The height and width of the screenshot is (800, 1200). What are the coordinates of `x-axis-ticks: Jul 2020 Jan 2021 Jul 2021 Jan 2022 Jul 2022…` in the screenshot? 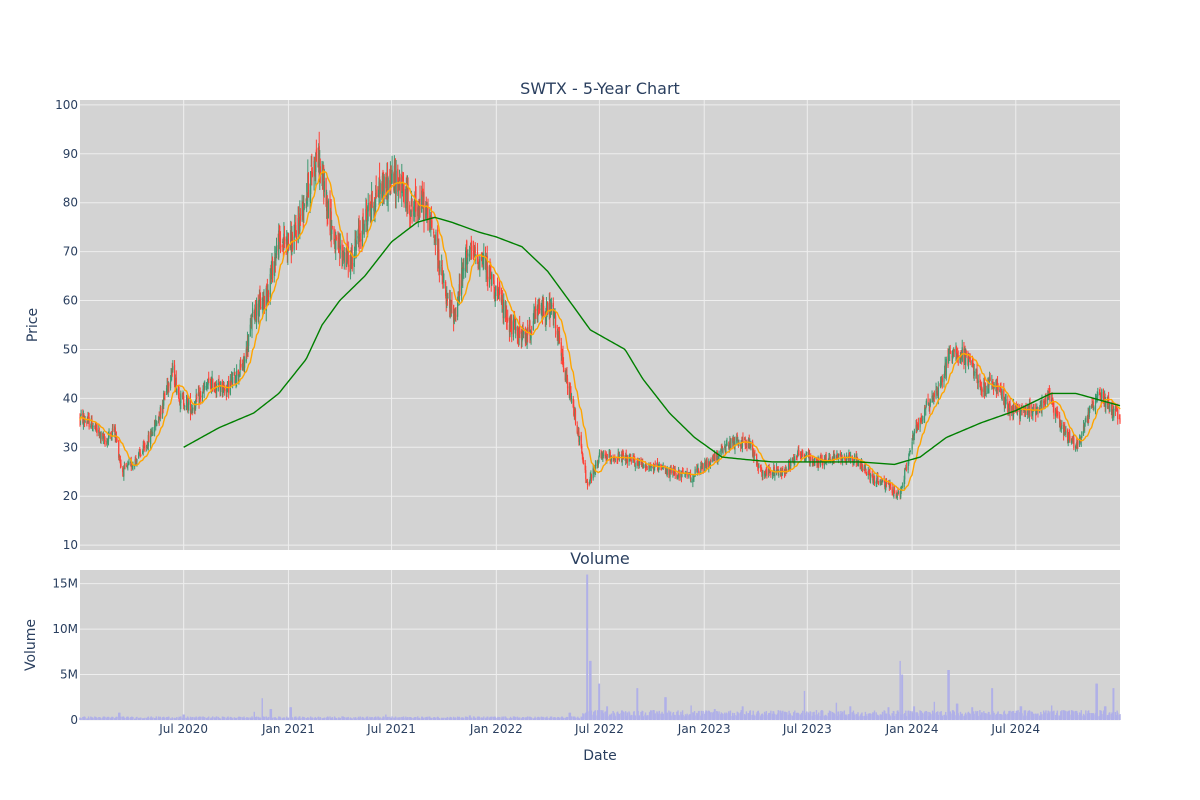 It's located at (599, 729).